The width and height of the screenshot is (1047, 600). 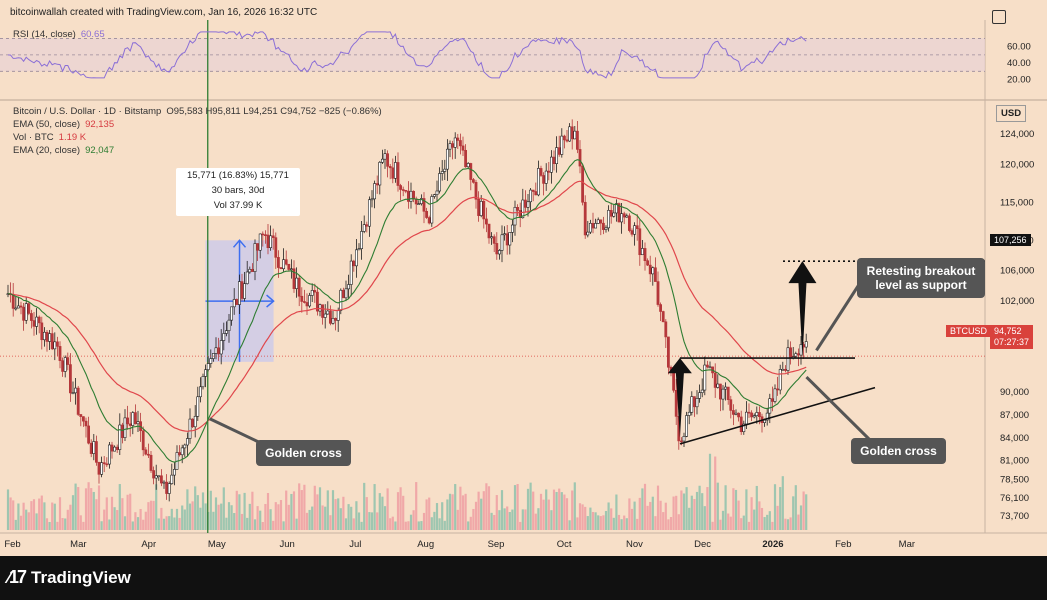 What do you see at coordinates (303, 453) in the screenshot?
I see `golden-cross-callout-left: Golden cross` at bounding box center [303, 453].